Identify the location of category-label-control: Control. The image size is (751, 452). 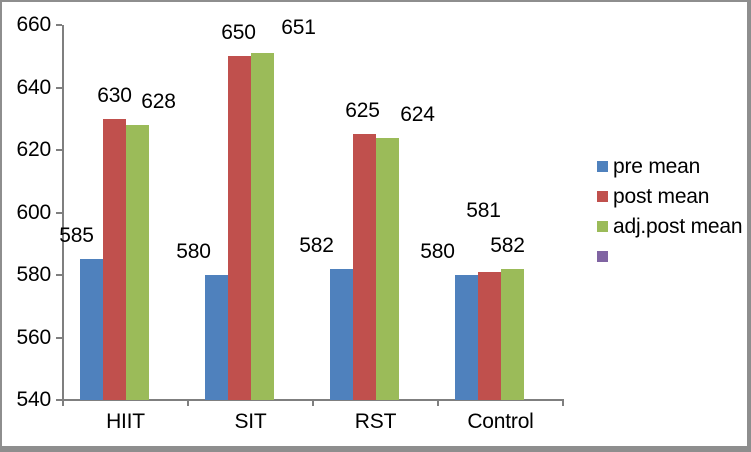
(500, 421).